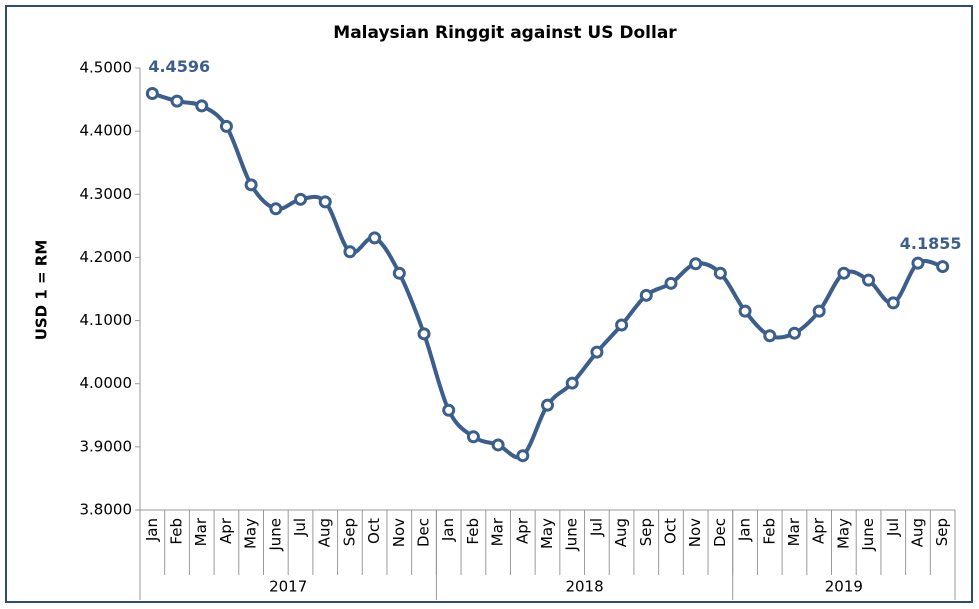  I want to click on y-tick-label: 3.9000, so click(106, 446).